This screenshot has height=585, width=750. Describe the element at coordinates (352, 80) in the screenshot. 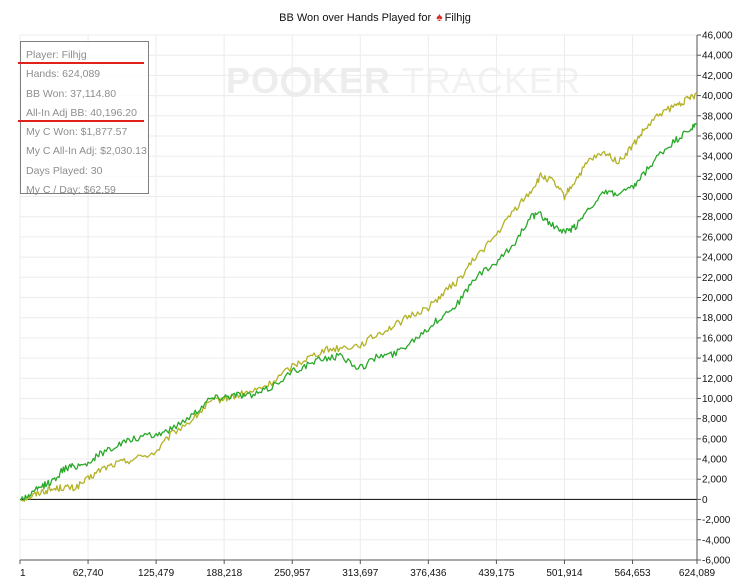

I see `watermark-part2: KER` at that location.